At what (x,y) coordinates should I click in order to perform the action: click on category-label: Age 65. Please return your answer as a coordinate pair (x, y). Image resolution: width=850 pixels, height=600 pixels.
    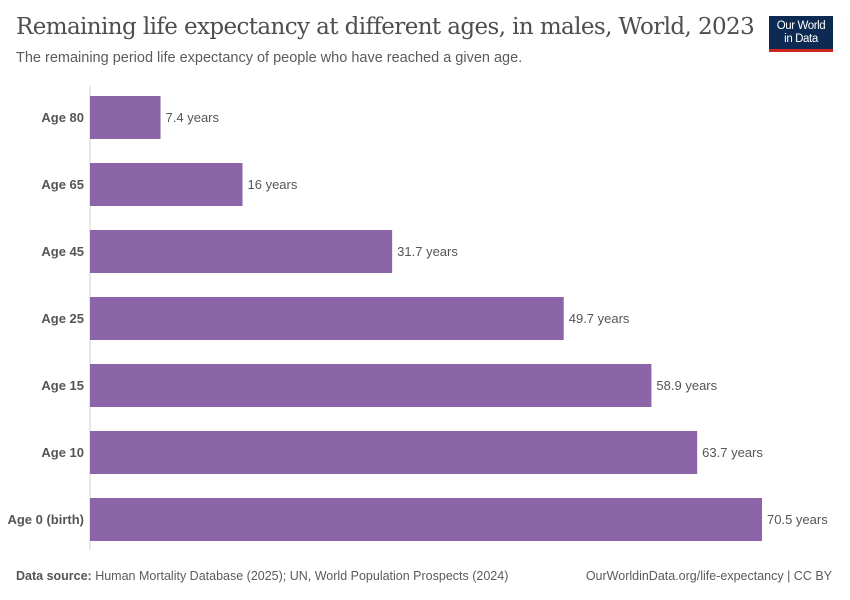
    Looking at the image, I should click on (62, 184).